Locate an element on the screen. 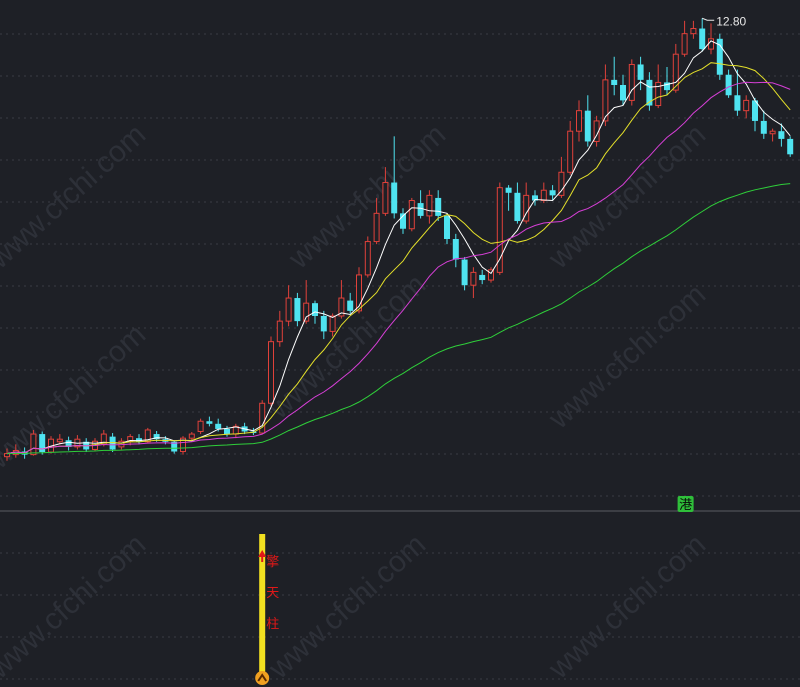  high-price-label: 12.80 is located at coordinates (731, 21).